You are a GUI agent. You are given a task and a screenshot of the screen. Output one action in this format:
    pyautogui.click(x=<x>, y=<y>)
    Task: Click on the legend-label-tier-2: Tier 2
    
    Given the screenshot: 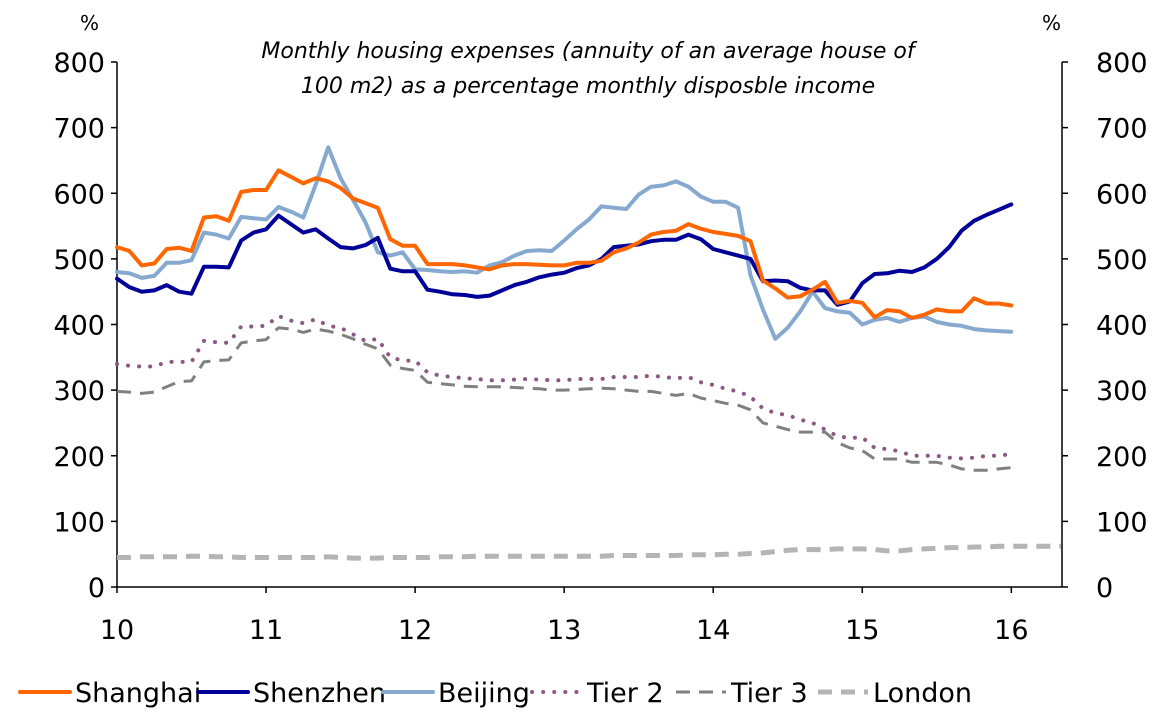 What is the action you would take?
    pyautogui.click(x=625, y=693)
    